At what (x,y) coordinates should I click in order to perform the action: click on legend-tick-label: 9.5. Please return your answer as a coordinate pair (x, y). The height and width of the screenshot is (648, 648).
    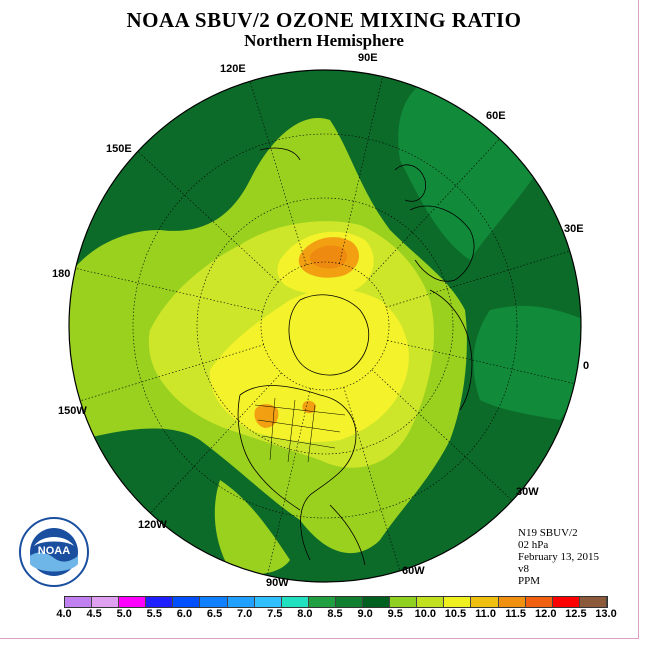
    Looking at the image, I should click on (395, 614).